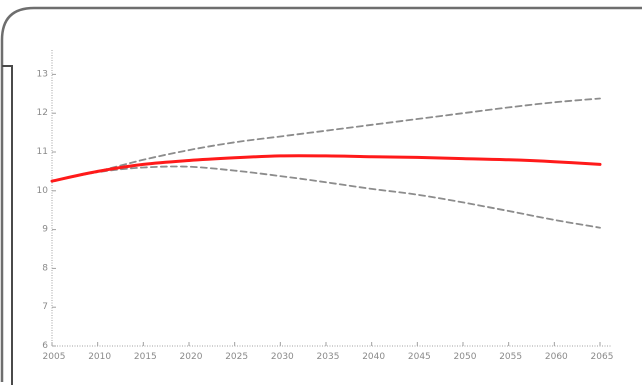 This screenshot has height=385, width=642. What do you see at coordinates (45, 346) in the screenshot?
I see `y-tick-label: 6` at bounding box center [45, 346].